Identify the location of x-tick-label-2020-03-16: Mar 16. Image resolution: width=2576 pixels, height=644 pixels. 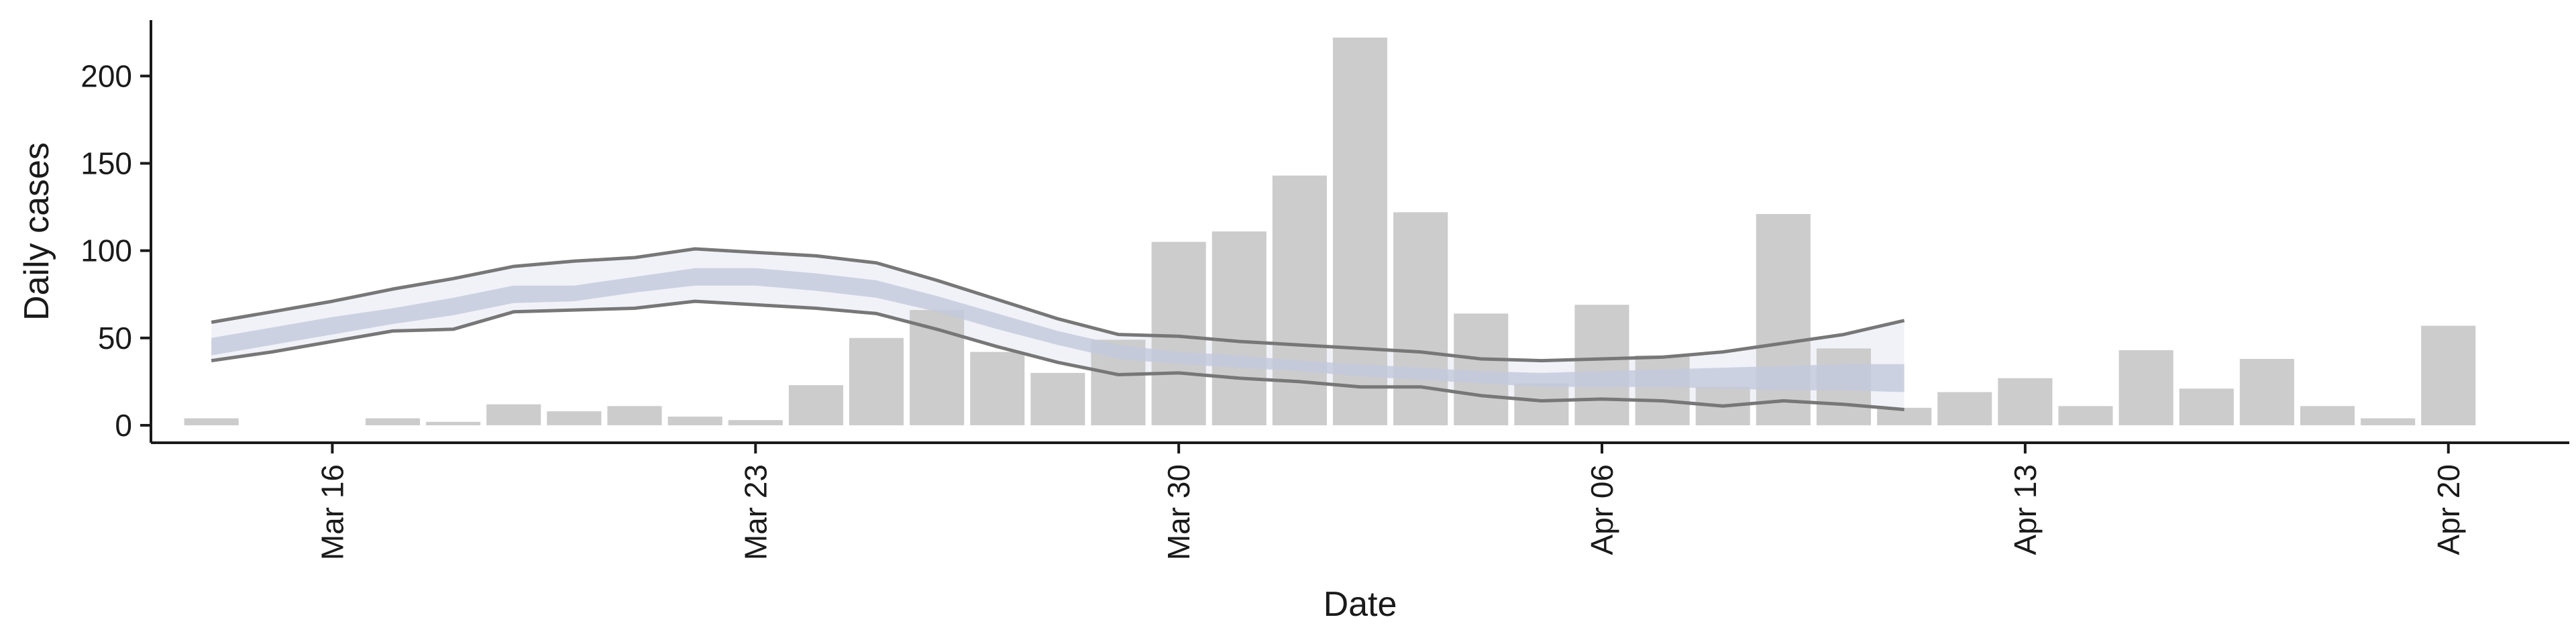
(332, 512).